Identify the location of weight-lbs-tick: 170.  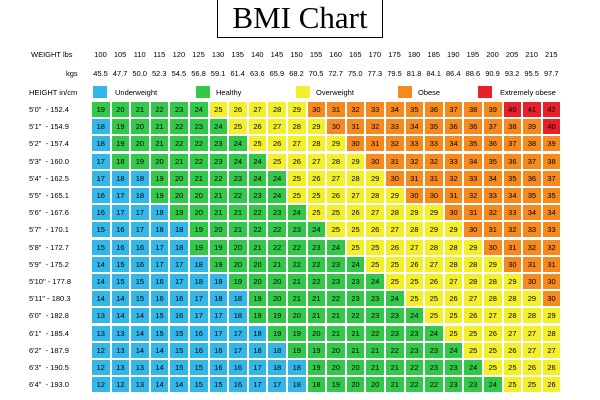
(375, 54).